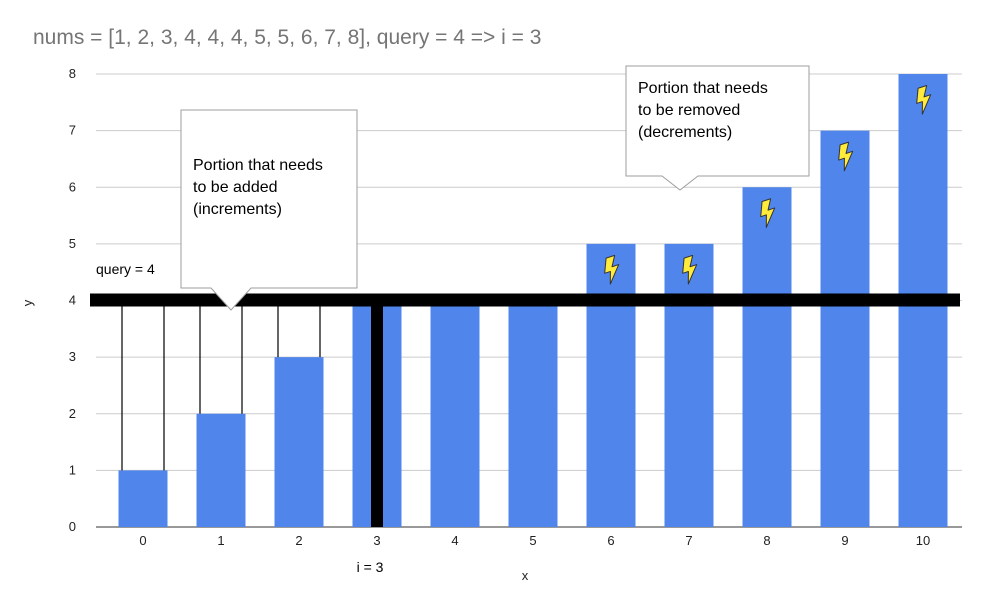 The width and height of the screenshot is (1000, 595). What do you see at coordinates (72, 469) in the screenshot?
I see `y-tick-label: 1` at bounding box center [72, 469].